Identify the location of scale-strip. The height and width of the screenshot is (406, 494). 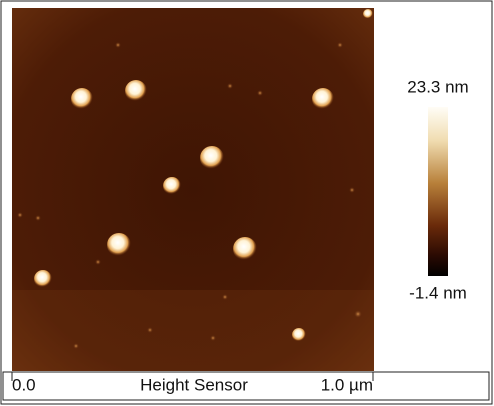
(246, 386).